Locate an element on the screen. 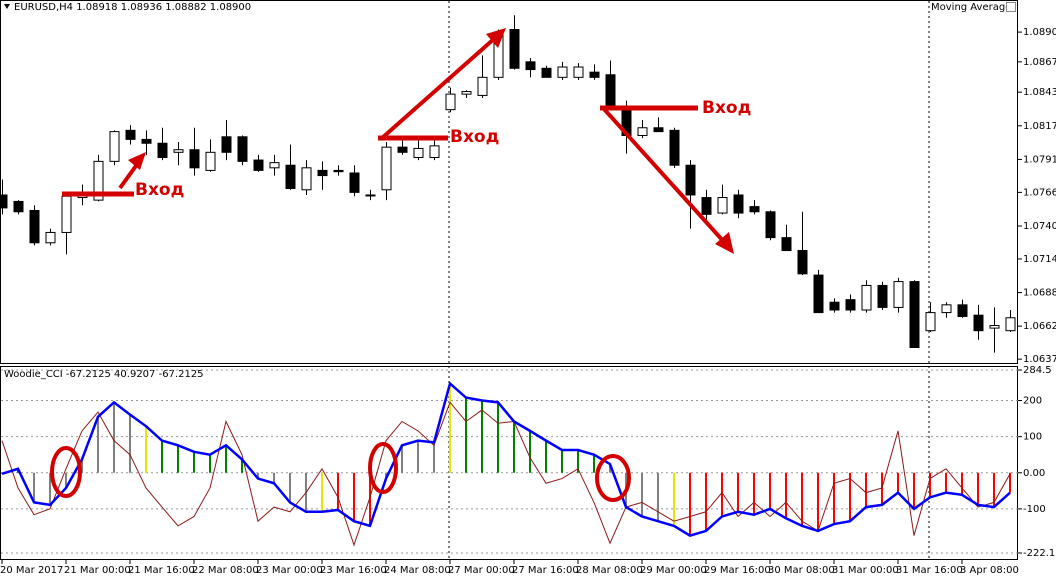  indicator-header: Woodie_CCI -67.2125 40.9207 -67.2125 is located at coordinates (104, 374).